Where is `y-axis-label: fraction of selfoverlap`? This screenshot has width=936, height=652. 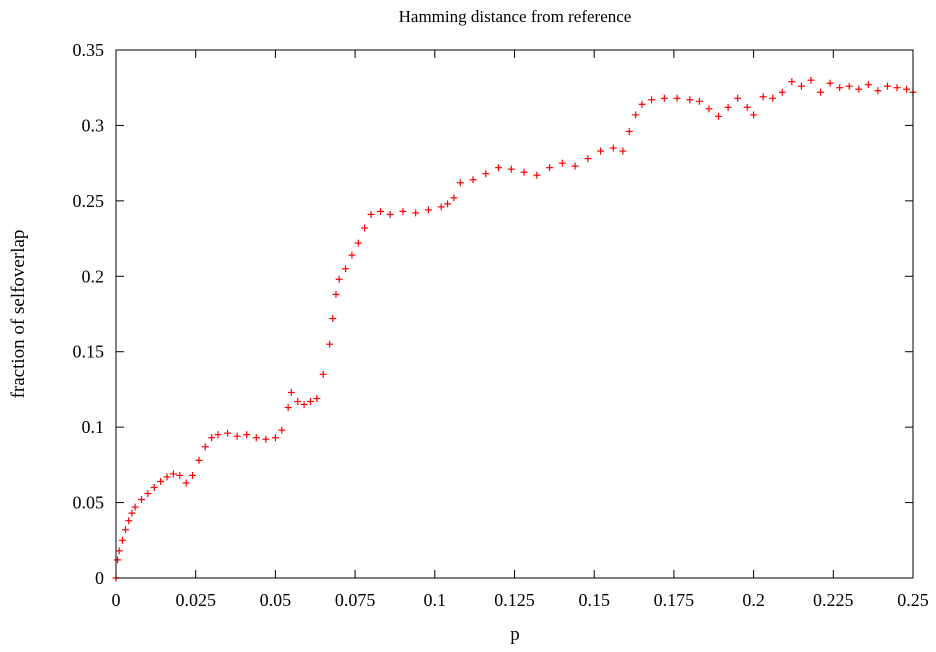
y-axis-label: fraction of selfoverlap is located at coordinates (18, 314).